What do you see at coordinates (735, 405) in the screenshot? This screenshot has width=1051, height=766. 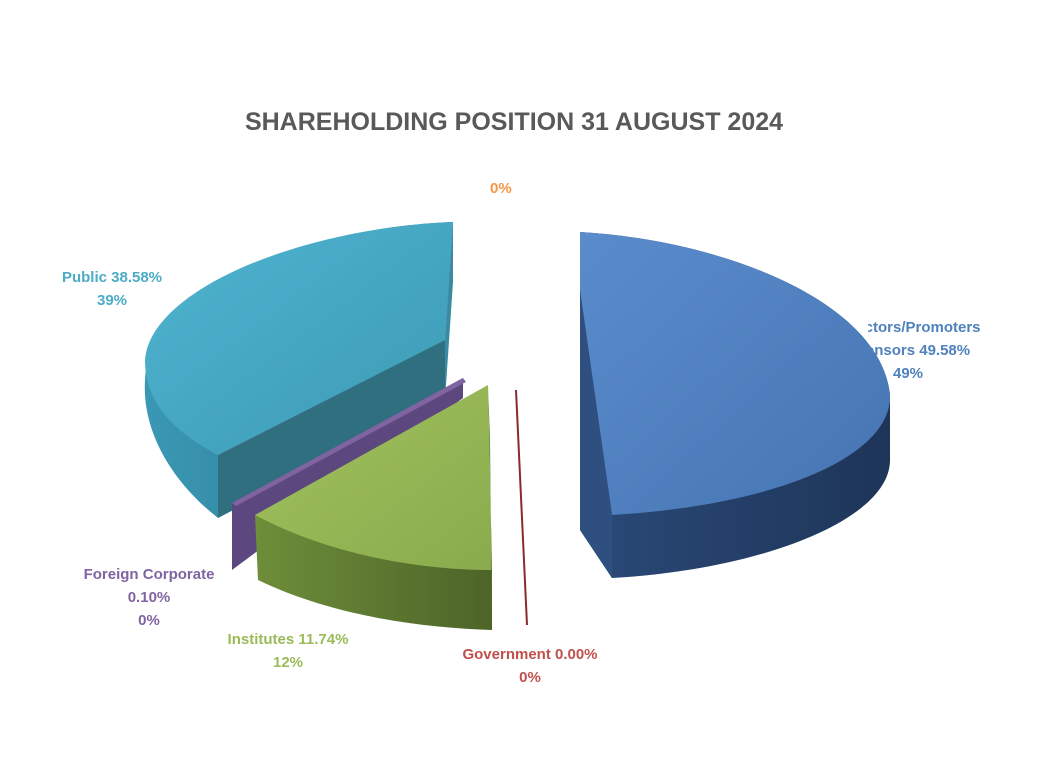 I see `pie-slice-directors` at bounding box center [735, 405].